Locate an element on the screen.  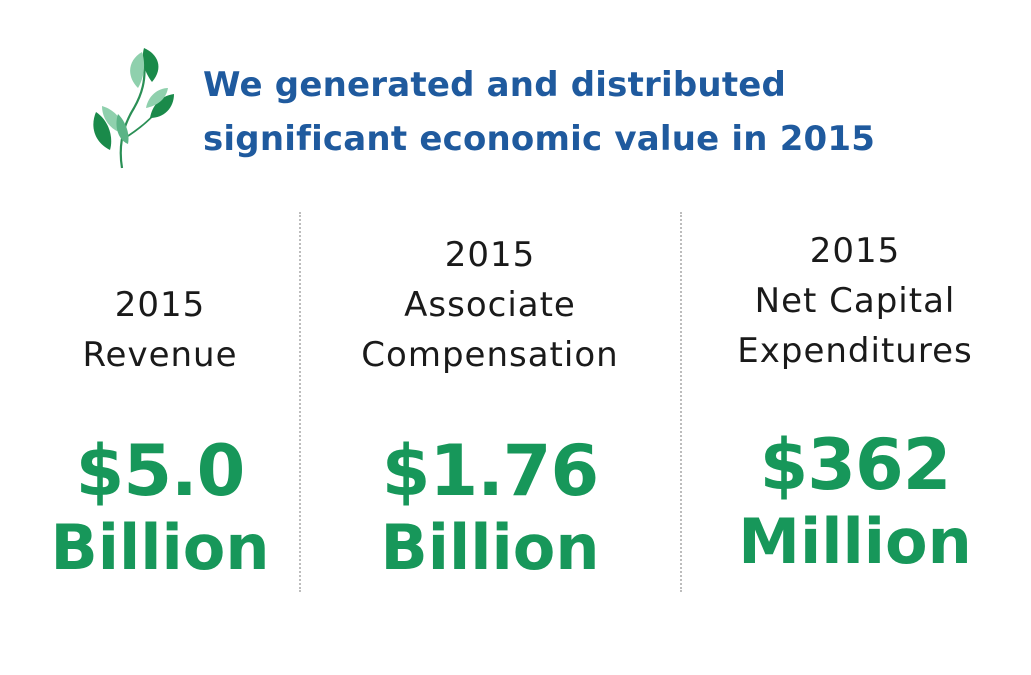
leaf-sprig-icon is located at coordinates (133, 108).